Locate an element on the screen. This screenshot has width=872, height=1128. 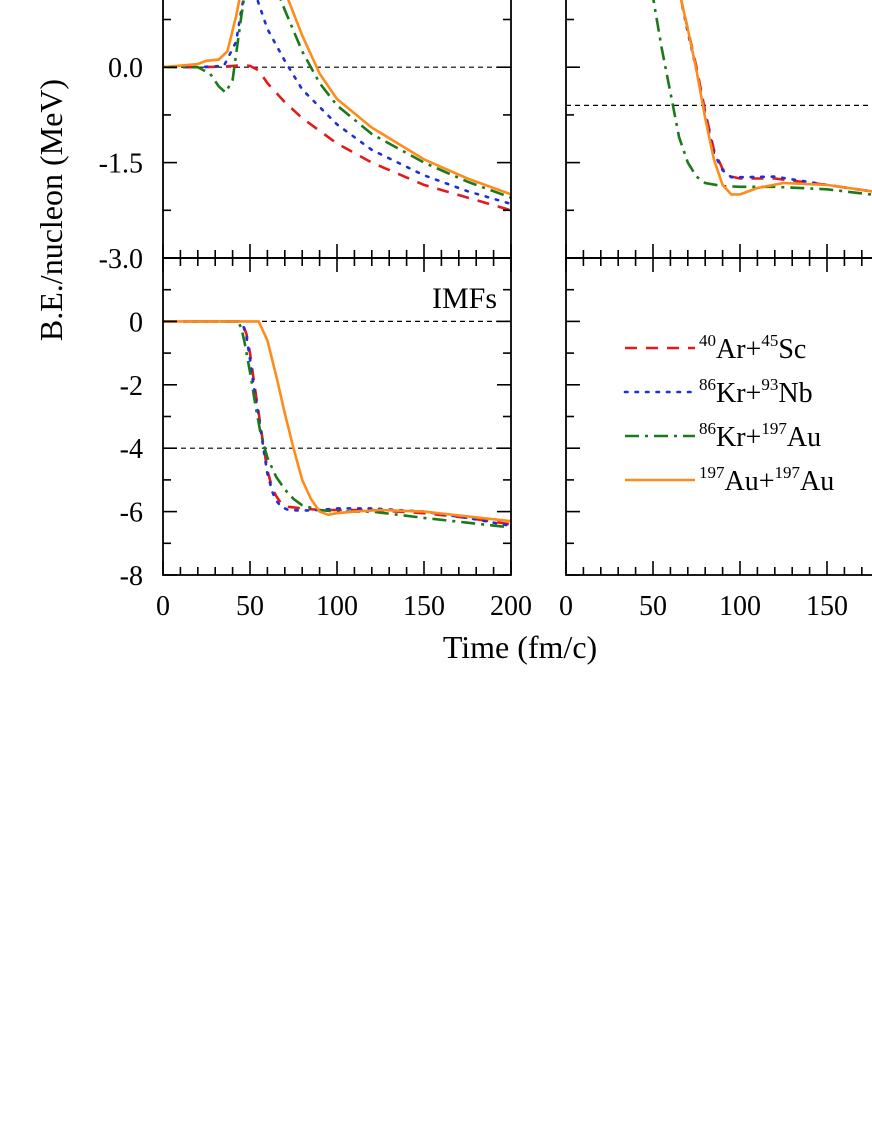
panel-bottom-right is located at coordinates (718, 416).